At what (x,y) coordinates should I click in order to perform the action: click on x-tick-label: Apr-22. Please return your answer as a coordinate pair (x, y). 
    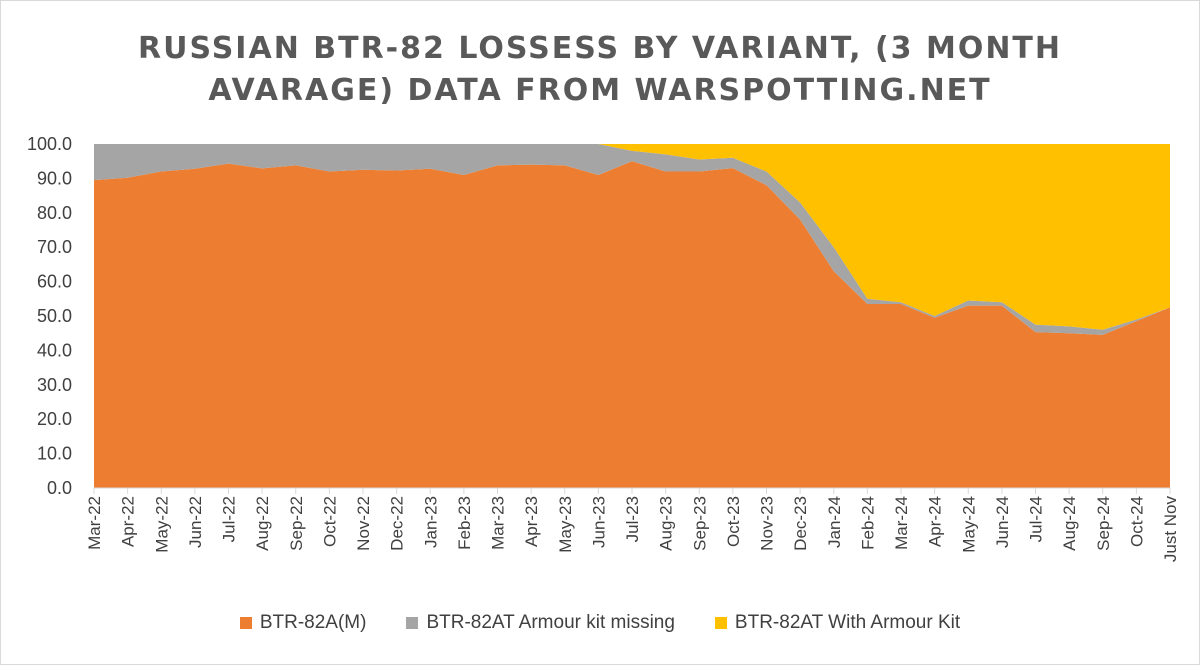
    Looking at the image, I should click on (128, 521).